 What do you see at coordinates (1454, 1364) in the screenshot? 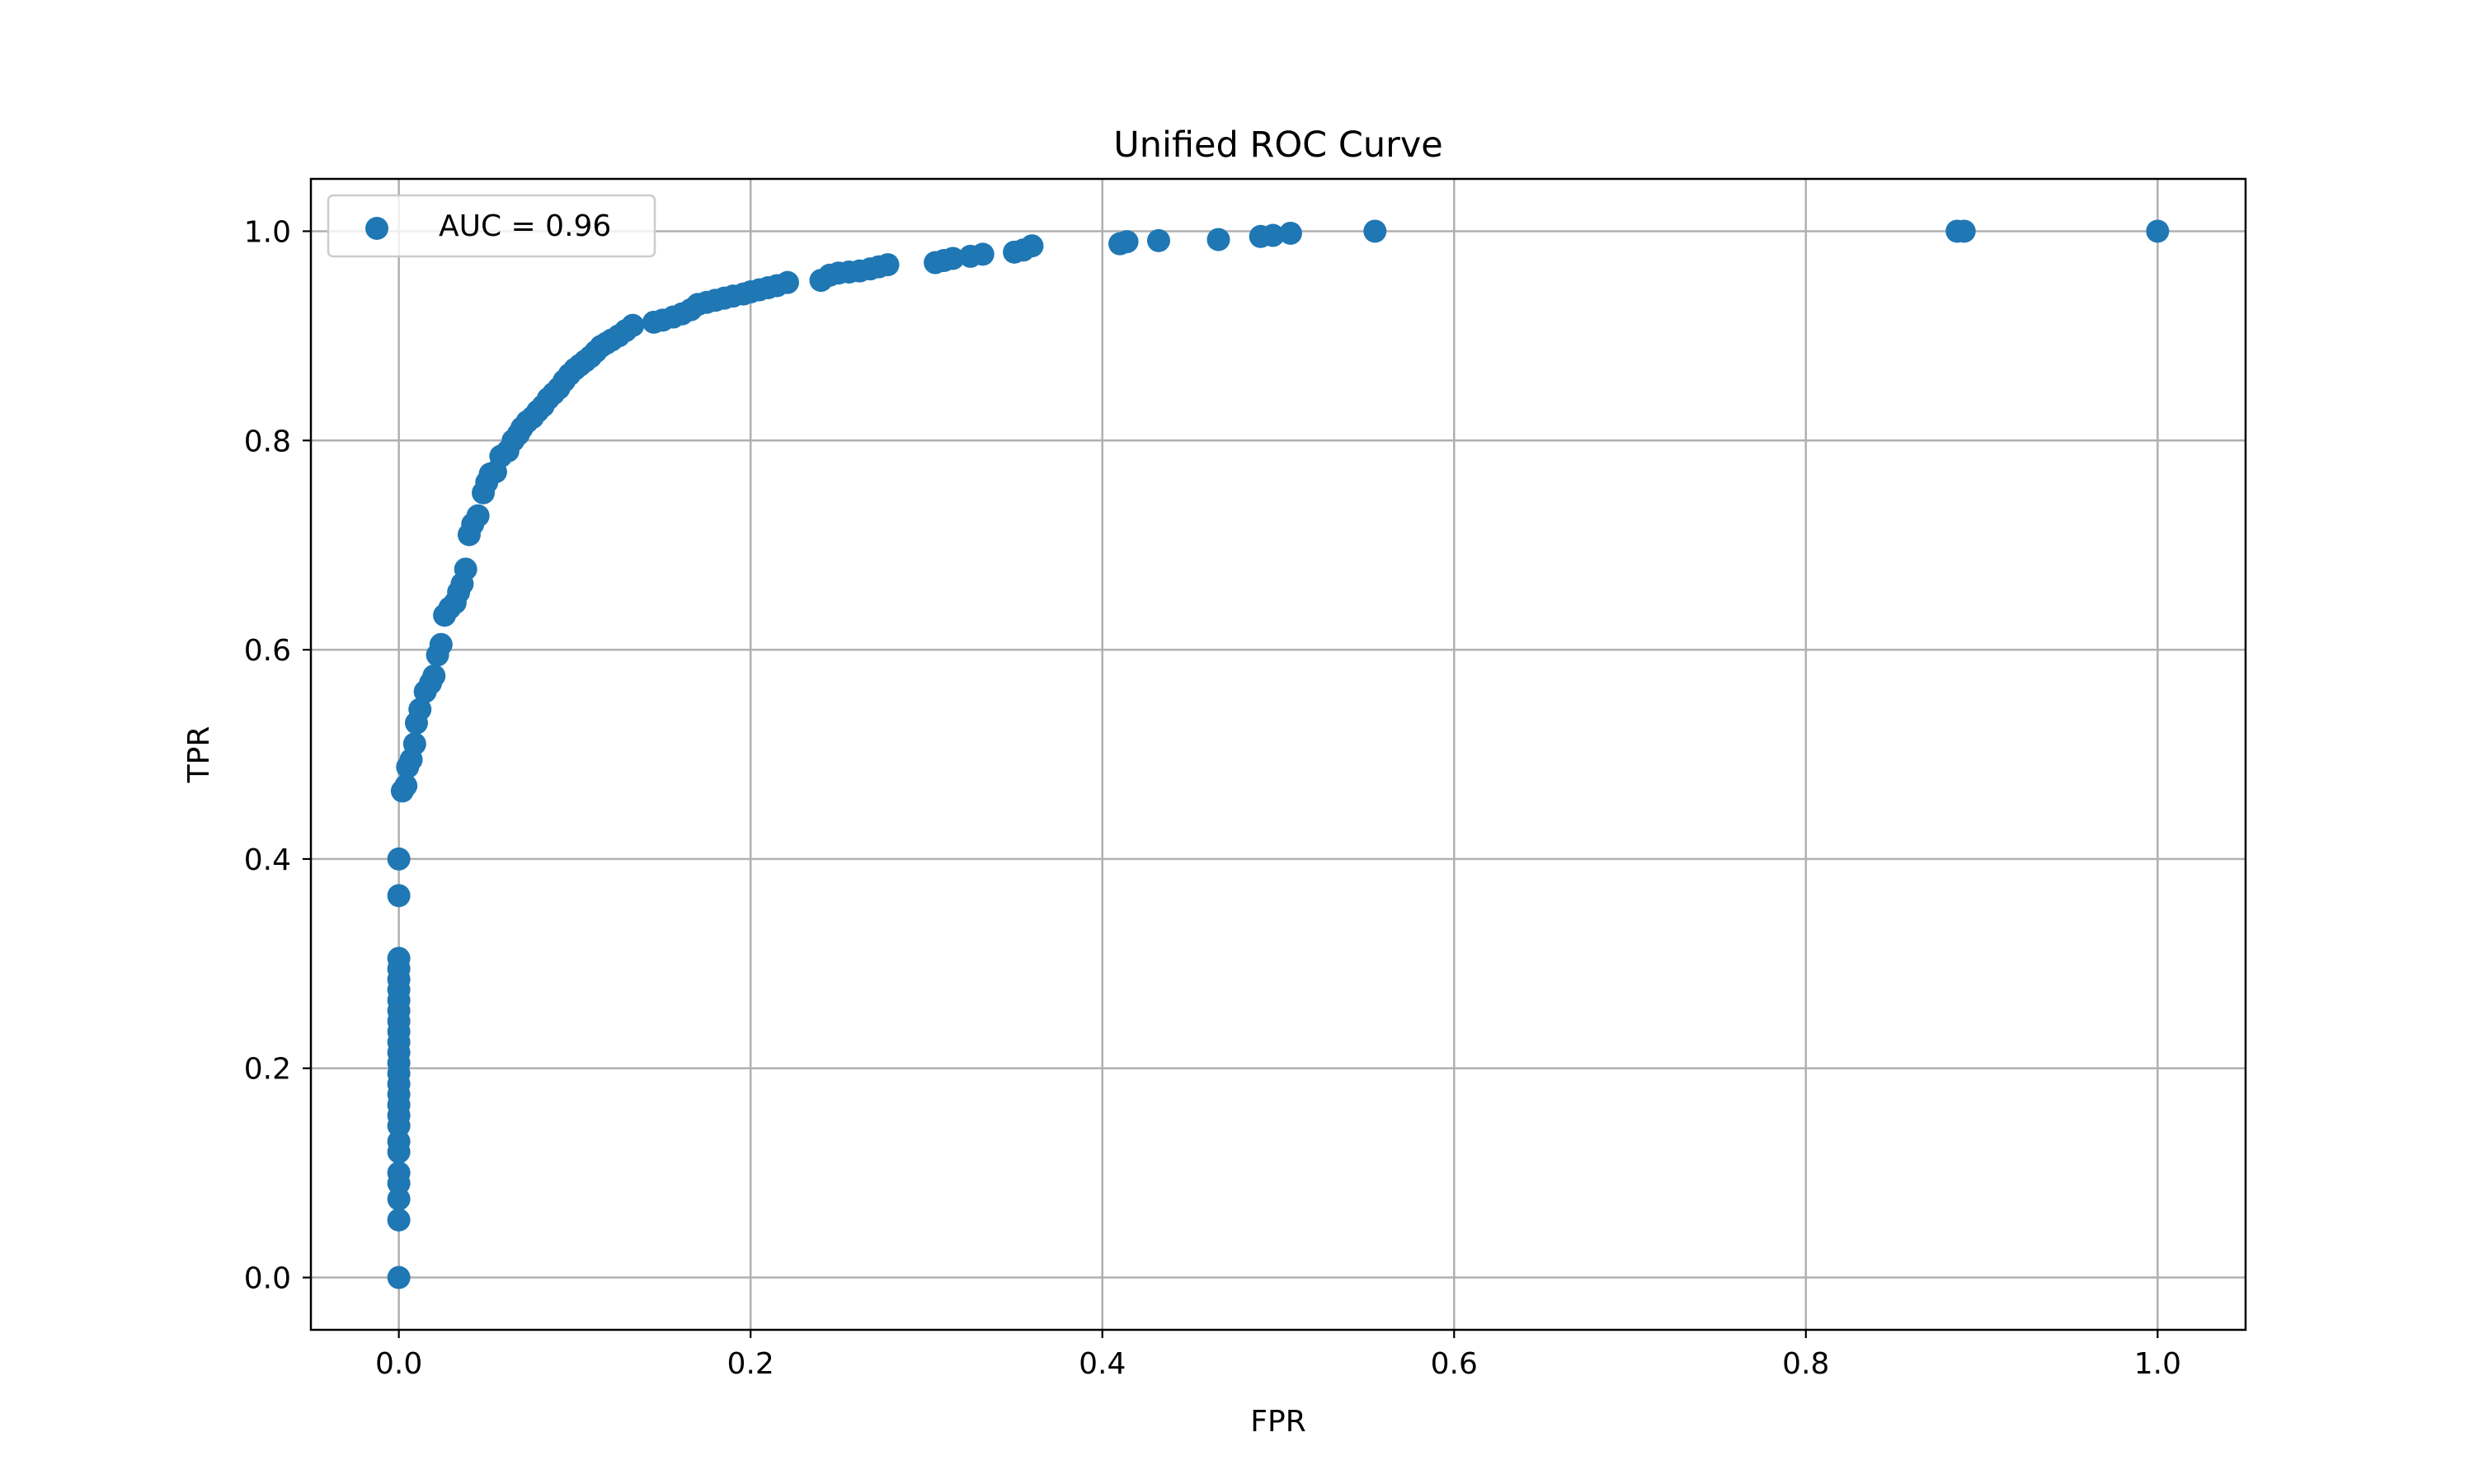
I see `x-tick-label: 0.6` at bounding box center [1454, 1364].